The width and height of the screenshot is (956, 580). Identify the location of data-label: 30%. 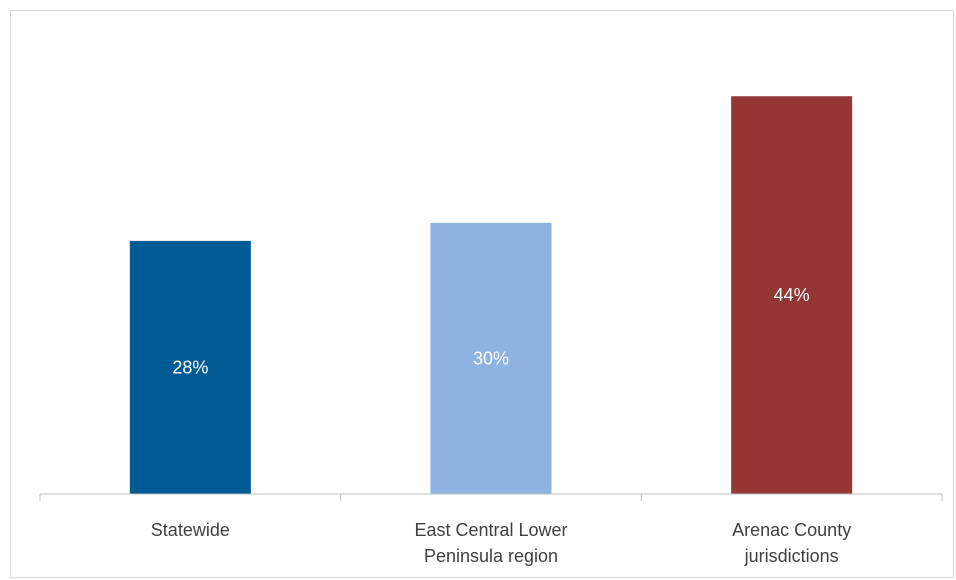
(491, 358).